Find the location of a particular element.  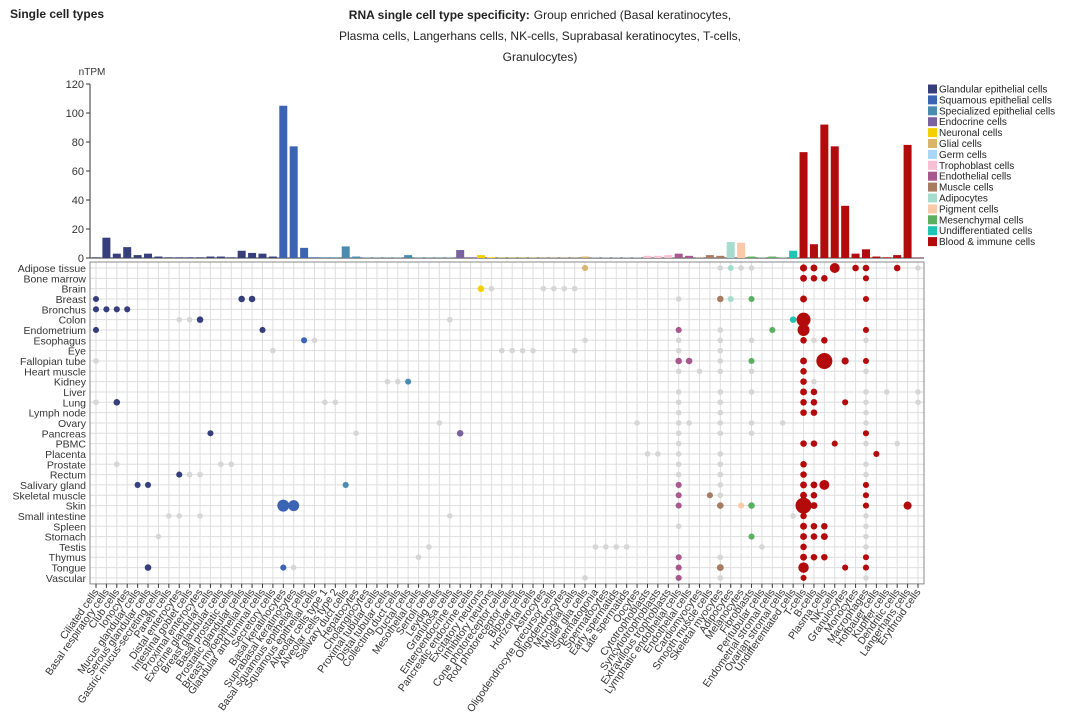

title-label: RNA single cell type specificity: is located at coordinates (439, 15).